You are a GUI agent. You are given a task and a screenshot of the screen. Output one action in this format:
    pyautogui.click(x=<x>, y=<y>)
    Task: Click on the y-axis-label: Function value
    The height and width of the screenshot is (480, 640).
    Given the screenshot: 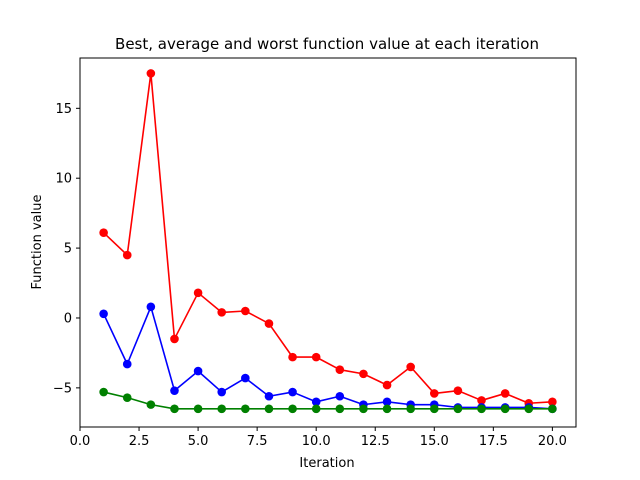 What is the action you would take?
    pyautogui.click(x=37, y=242)
    